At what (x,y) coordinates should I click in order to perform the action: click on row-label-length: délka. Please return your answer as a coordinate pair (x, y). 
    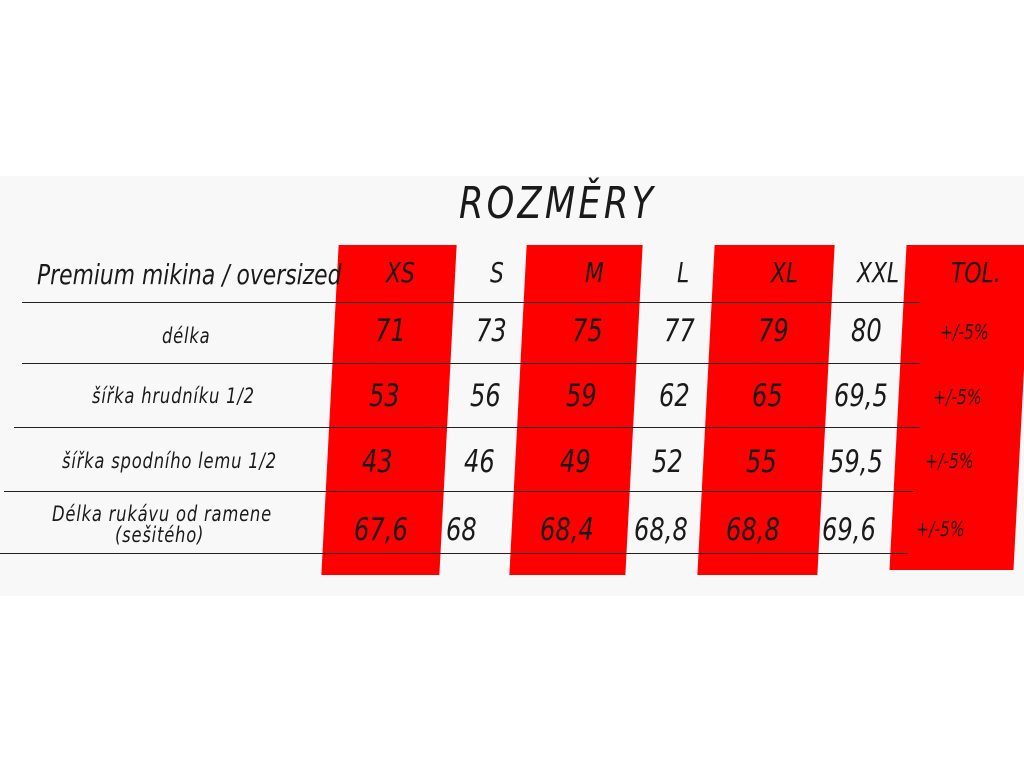
    Looking at the image, I should click on (186, 336).